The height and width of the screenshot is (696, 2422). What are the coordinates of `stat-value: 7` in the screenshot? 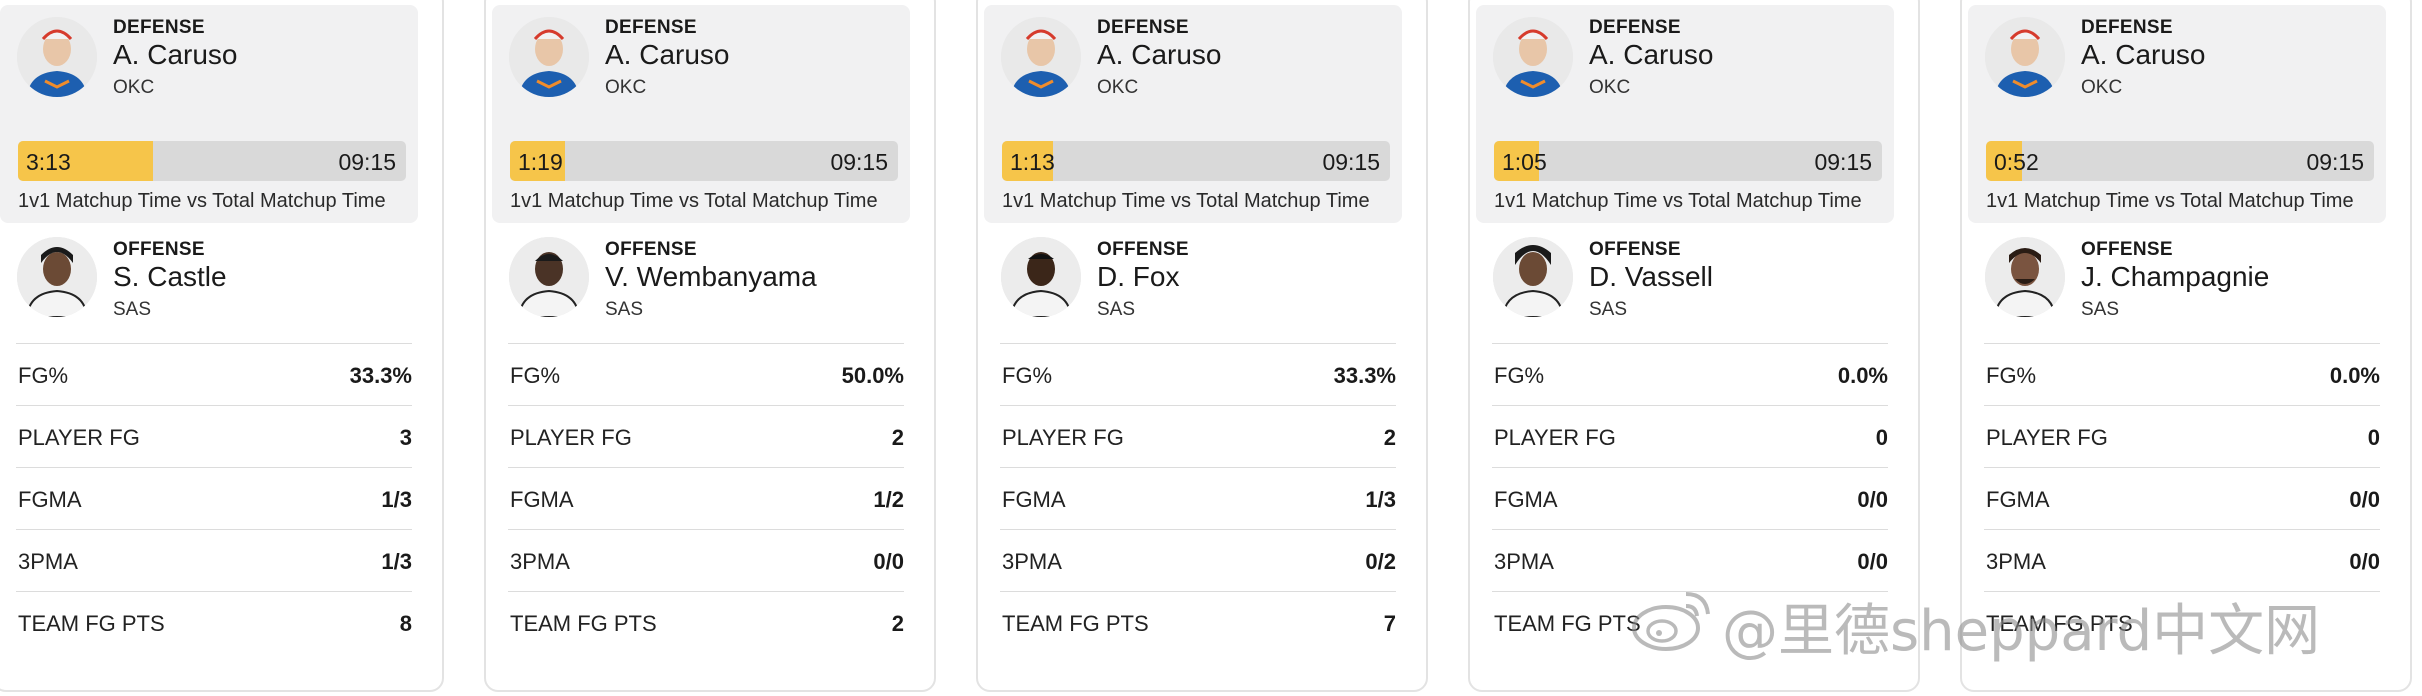 It's located at (1389, 623).